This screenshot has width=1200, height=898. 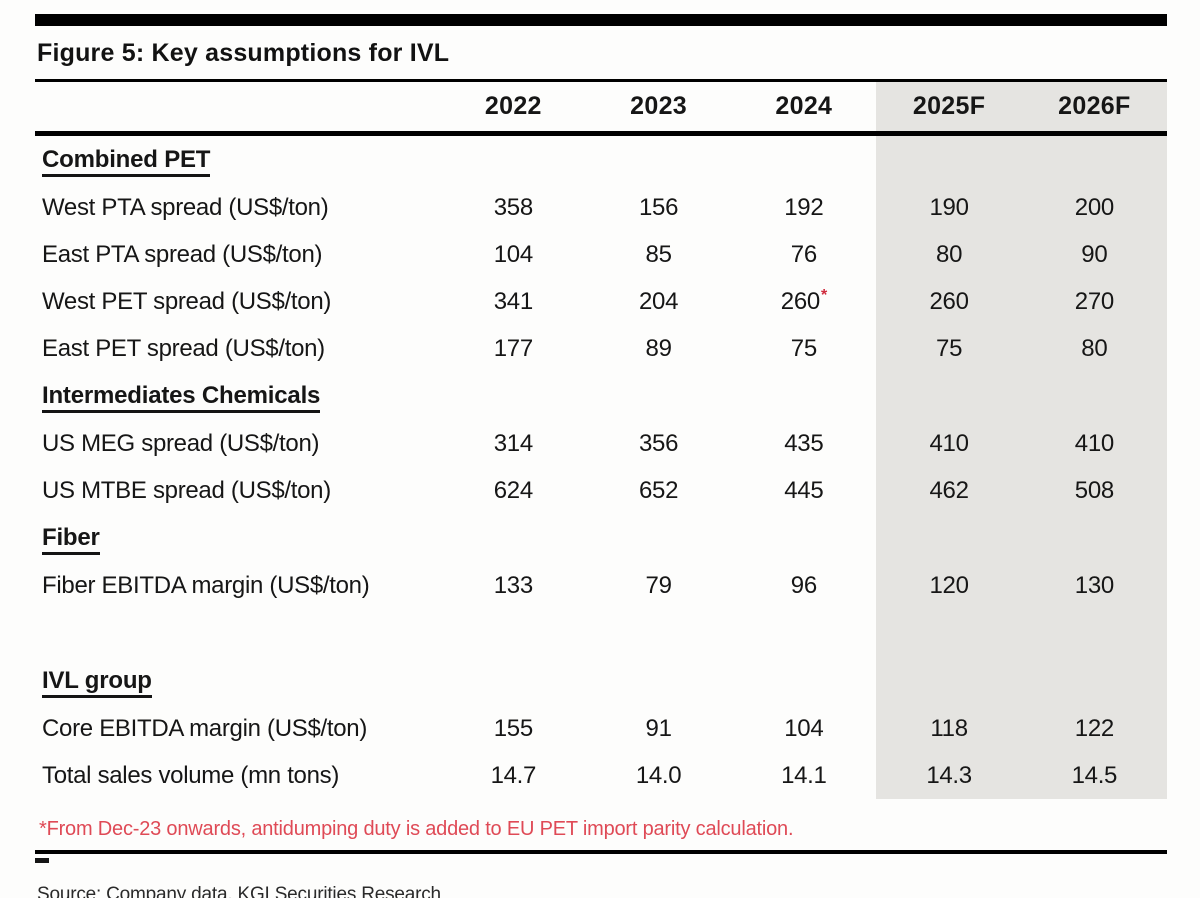 What do you see at coordinates (1094, 775) in the screenshot?
I see `cell-value: 14.5` at bounding box center [1094, 775].